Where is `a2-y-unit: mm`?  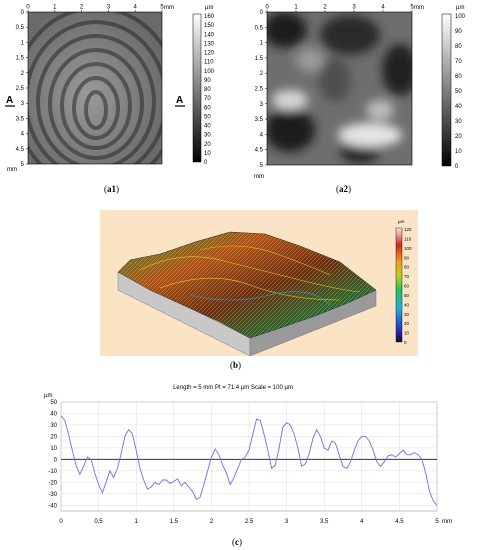
a2-y-unit: mm is located at coordinates (259, 177).